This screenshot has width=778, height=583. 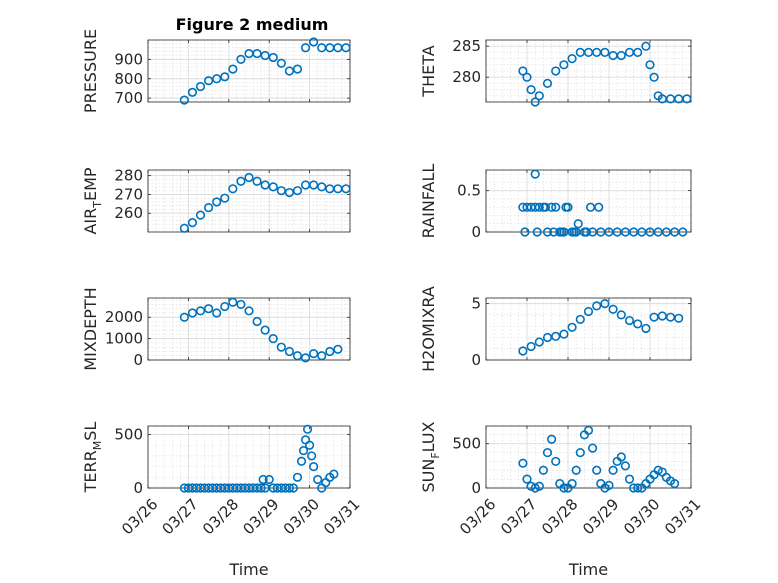 What do you see at coordinates (477, 516) in the screenshot?
I see `x-tick-label: 03/26` at bounding box center [477, 516].